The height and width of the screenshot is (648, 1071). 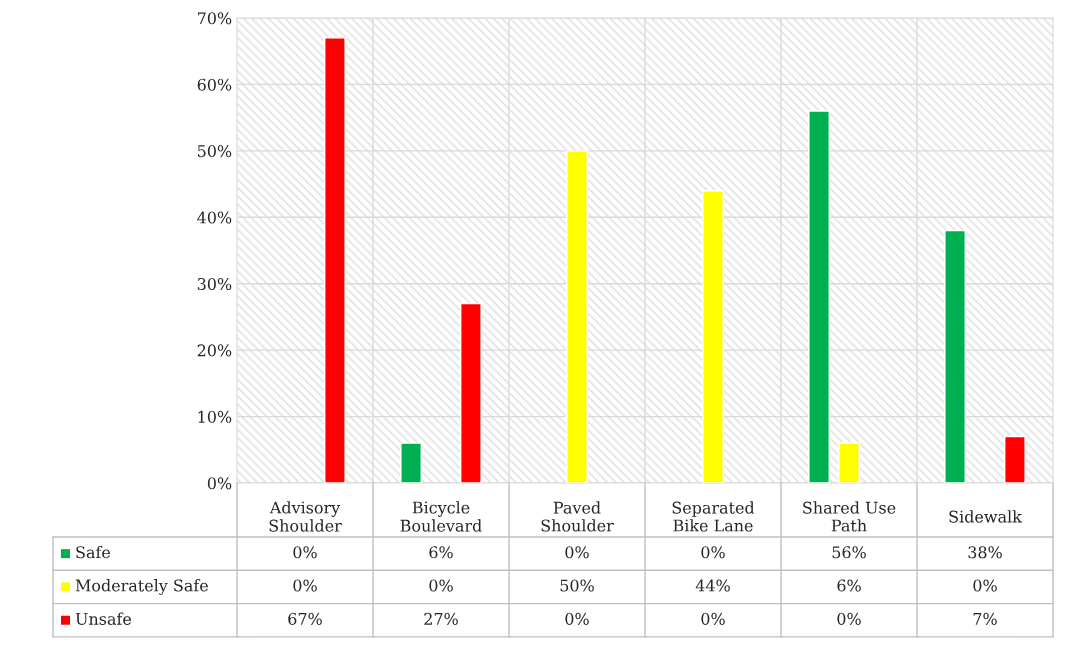 What do you see at coordinates (849, 516) in the screenshot?
I see `x-tick-label: Shared Use Path` at bounding box center [849, 516].